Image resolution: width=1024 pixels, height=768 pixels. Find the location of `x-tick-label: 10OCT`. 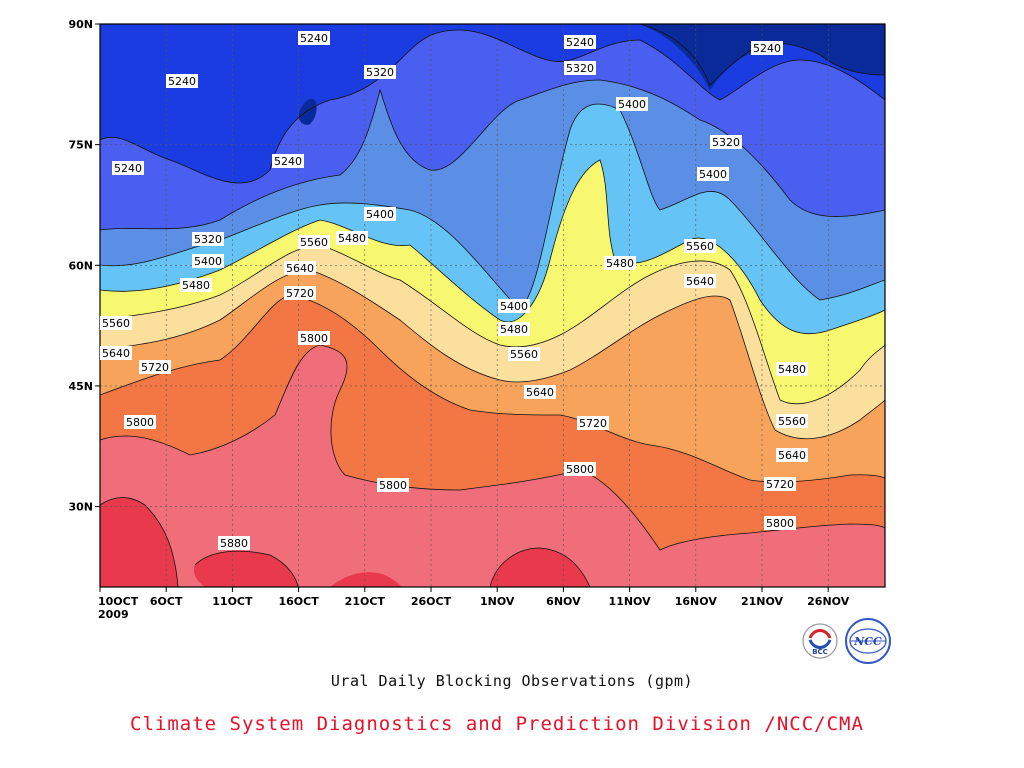

x-tick-label: 10OCT is located at coordinates (118, 601).